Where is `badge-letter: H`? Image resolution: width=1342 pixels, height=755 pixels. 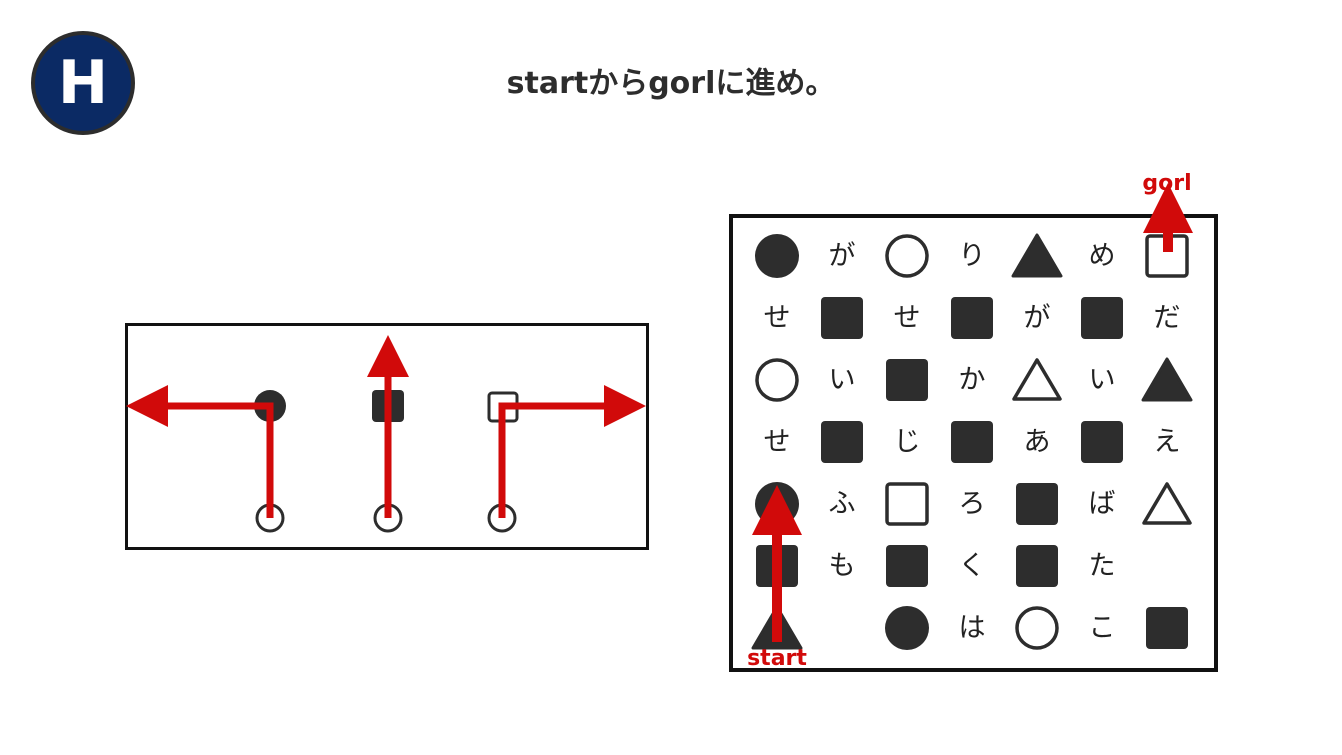 badge-letter: H is located at coordinates (83, 83).